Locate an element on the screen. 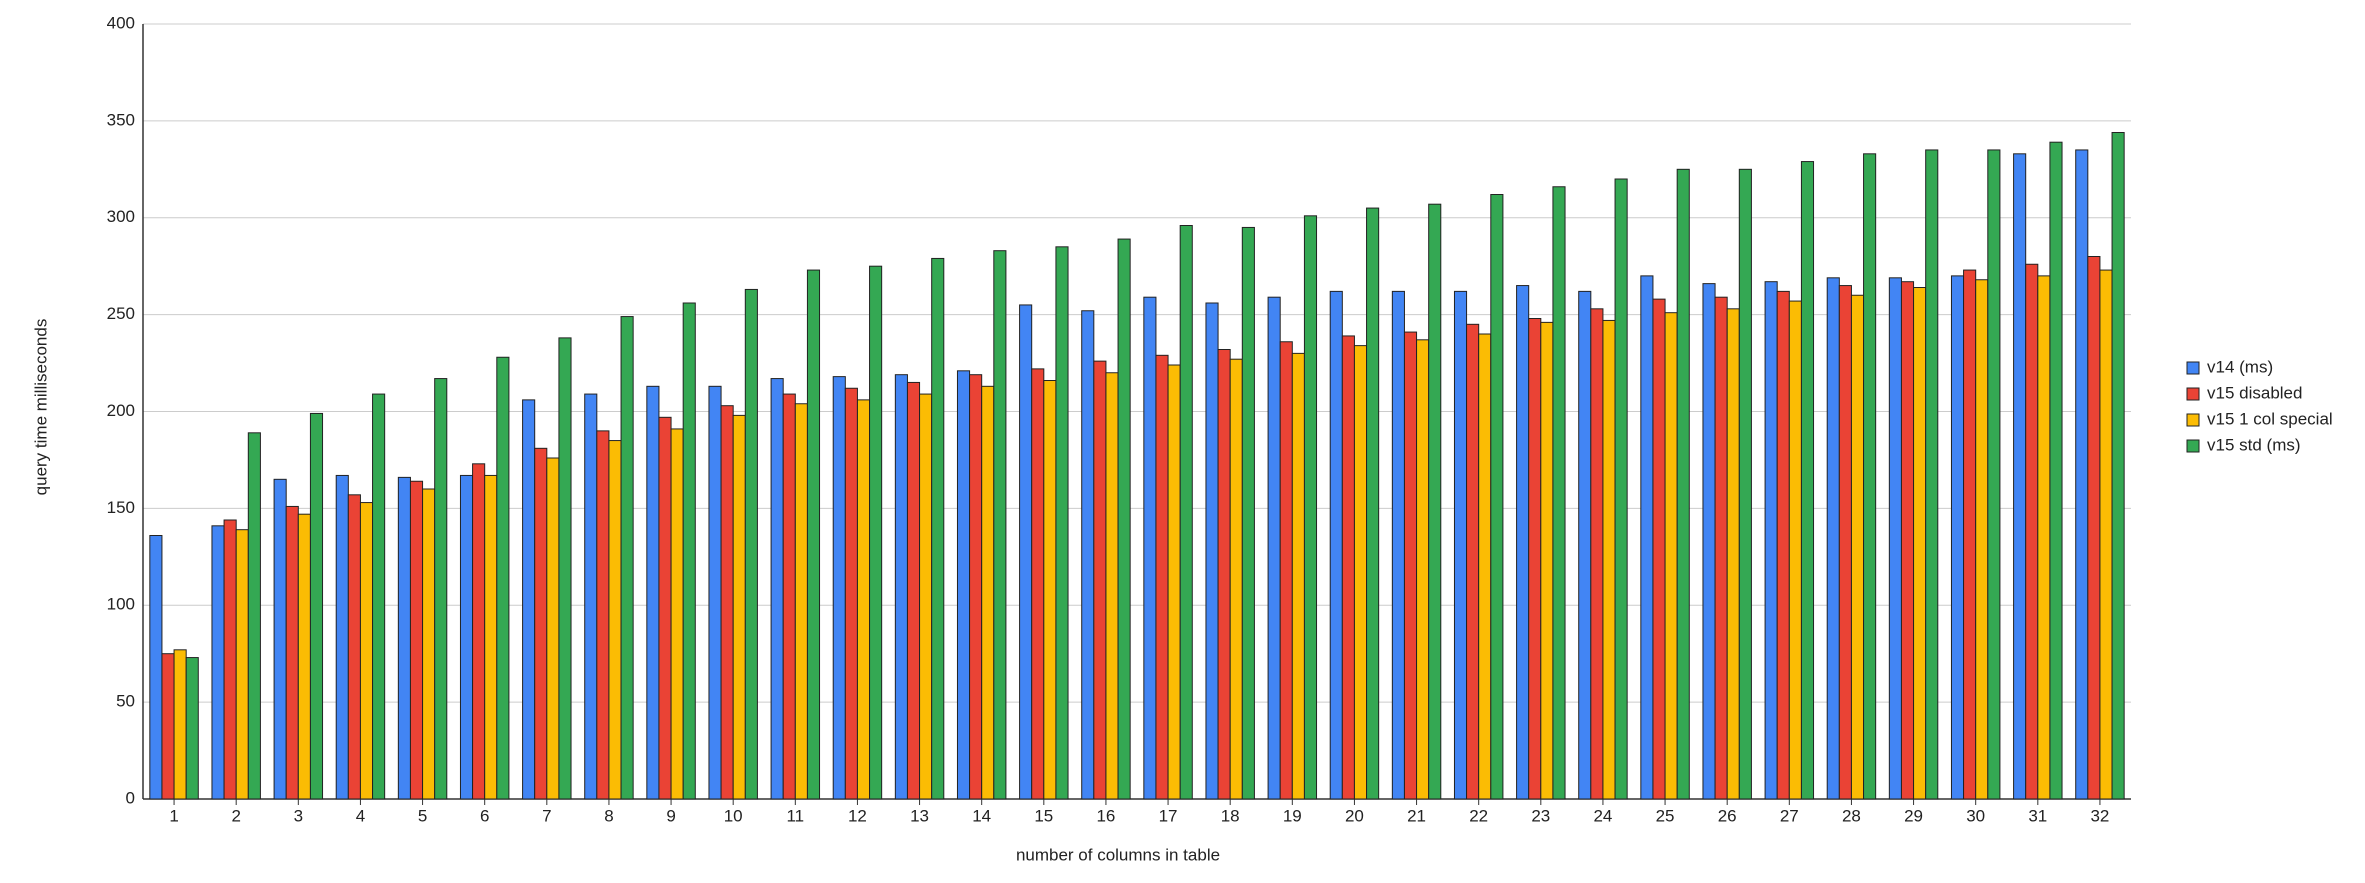  y-tick-label: 0 is located at coordinates (130, 797).